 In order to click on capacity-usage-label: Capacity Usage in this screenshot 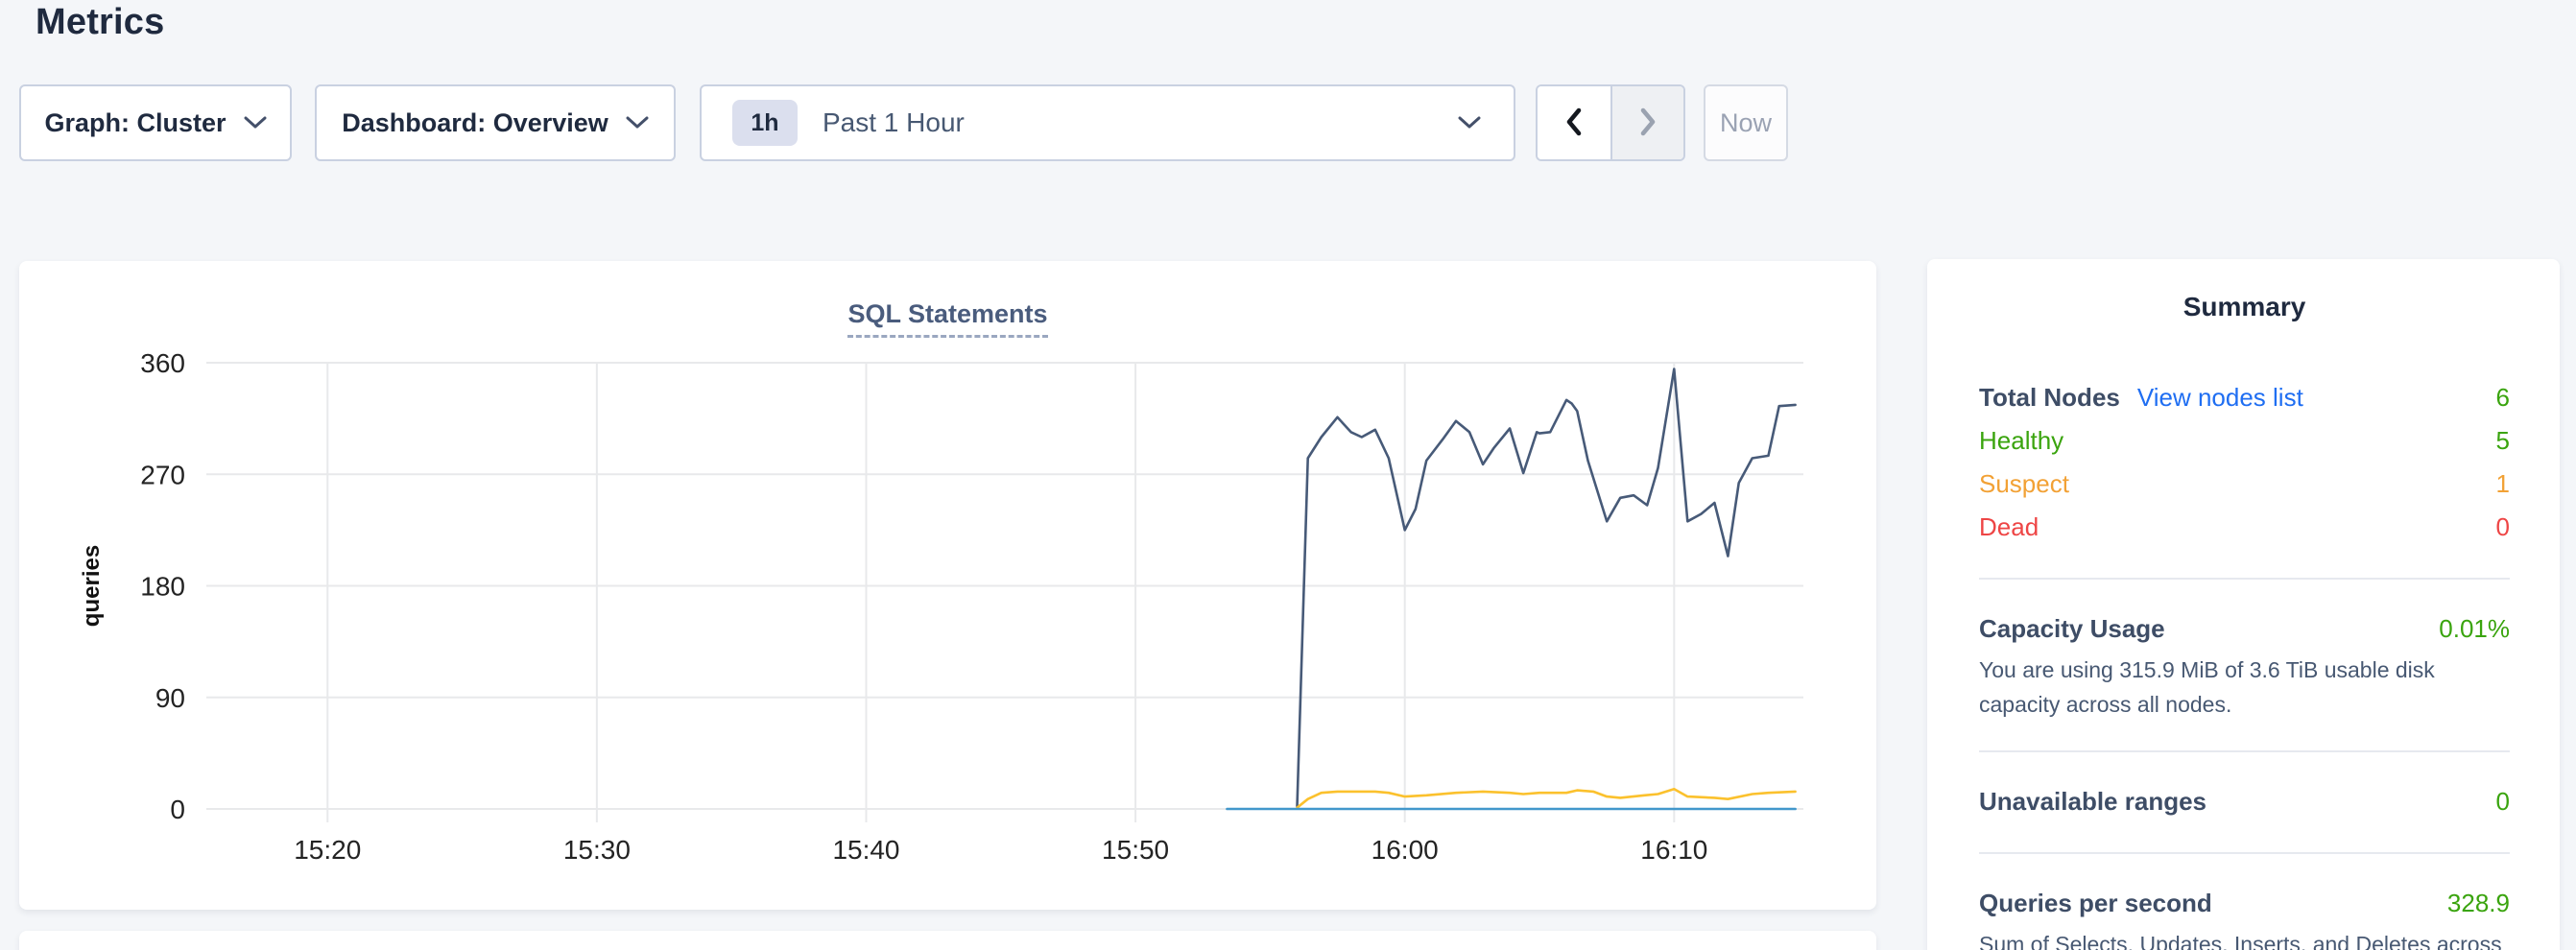, I will do `click(2072, 628)`.